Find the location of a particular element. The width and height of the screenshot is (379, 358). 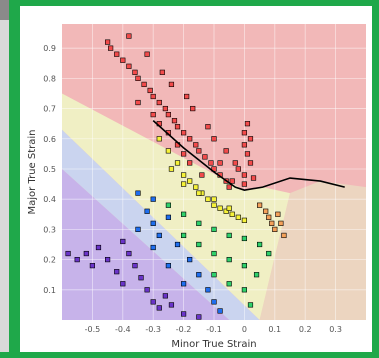

x-tick-label: 0.3 is located at coordinates (335, 329).